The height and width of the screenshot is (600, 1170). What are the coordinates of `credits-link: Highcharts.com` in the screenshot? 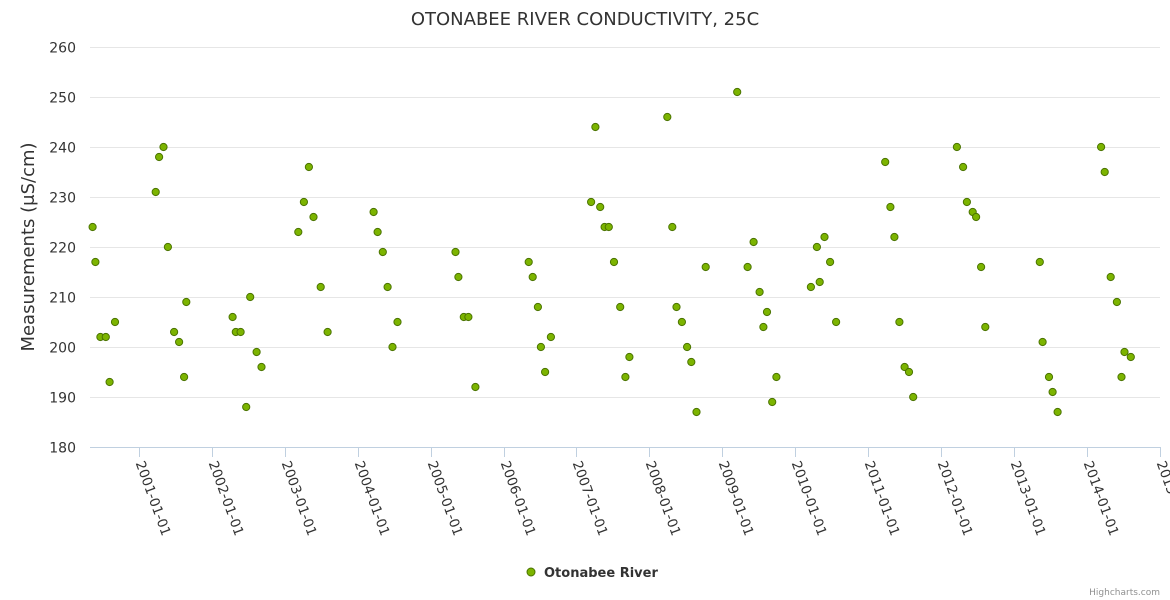 It's located at (1124, 593).